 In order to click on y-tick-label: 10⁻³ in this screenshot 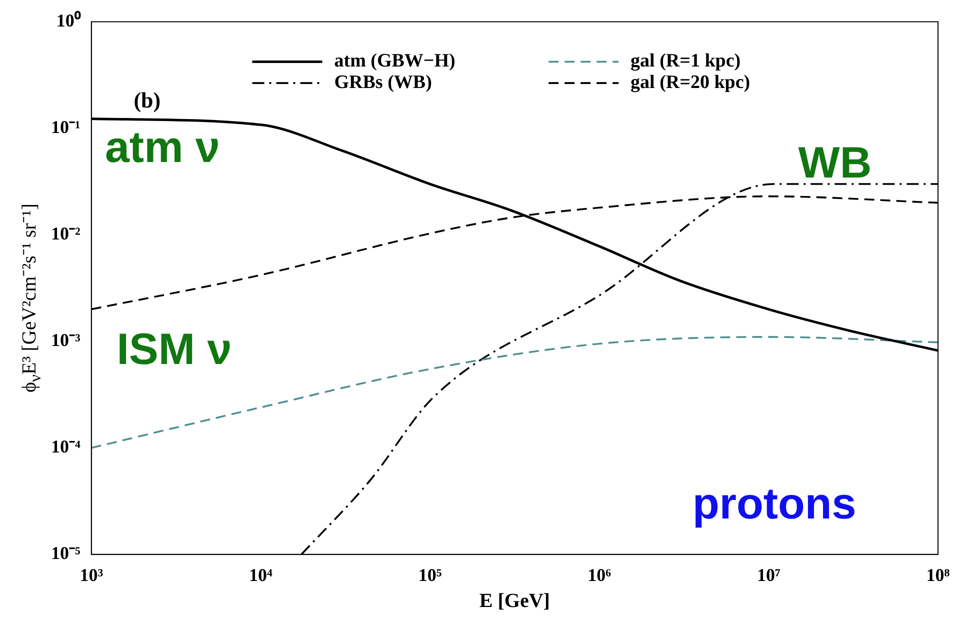, I will do `click(65, 340)`.